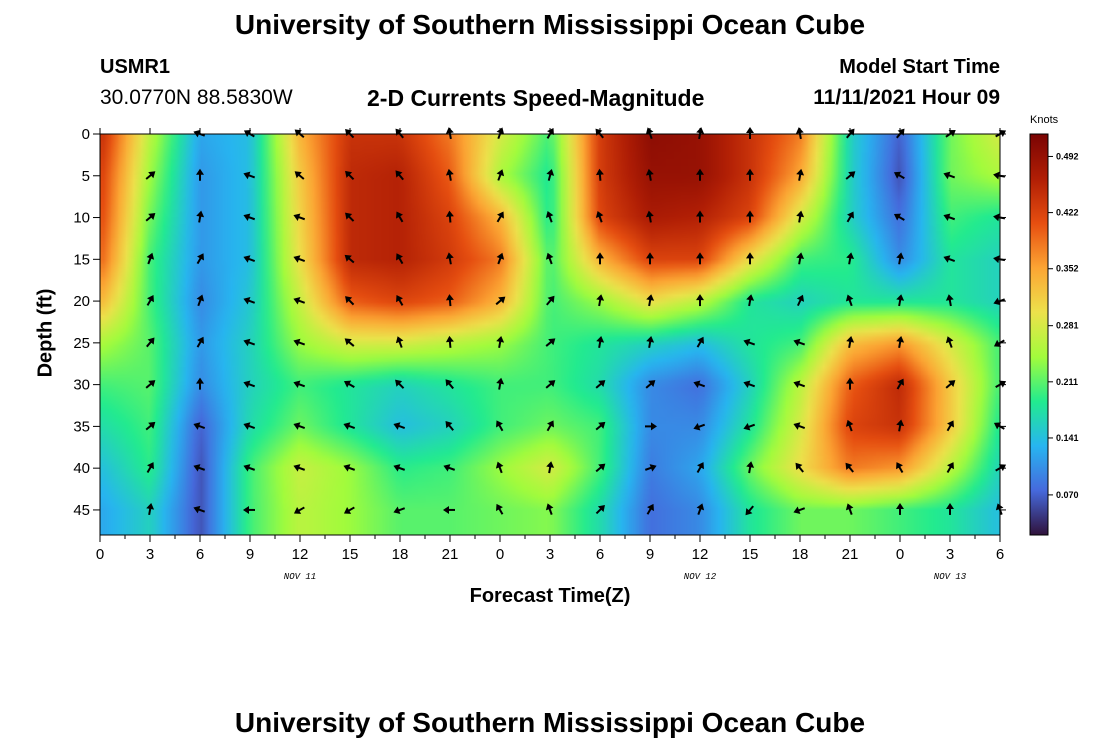 The width and height of the screenshot is (1100, 750). I want to click on y-tick-label: 25, so click(81, 343).